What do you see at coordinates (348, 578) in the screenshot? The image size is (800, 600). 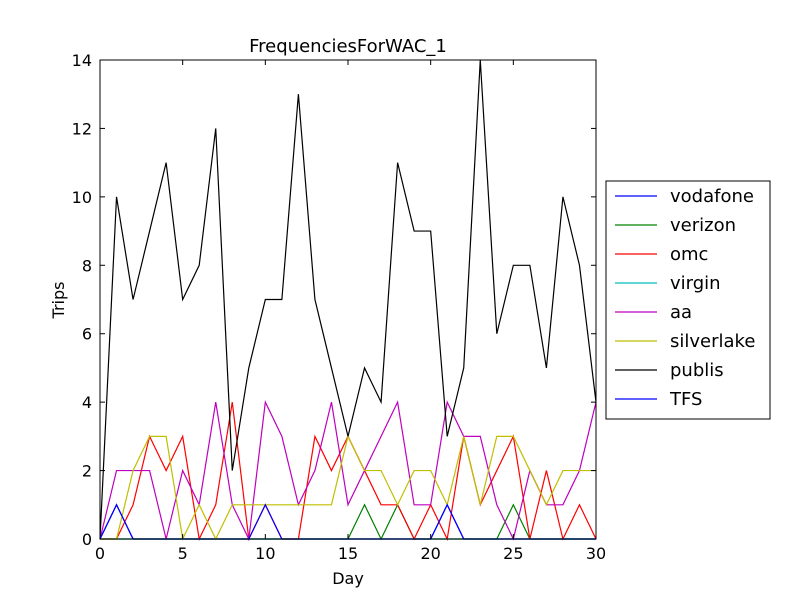 I see `x-axis-label: Day` at bounding box center [348, 578].